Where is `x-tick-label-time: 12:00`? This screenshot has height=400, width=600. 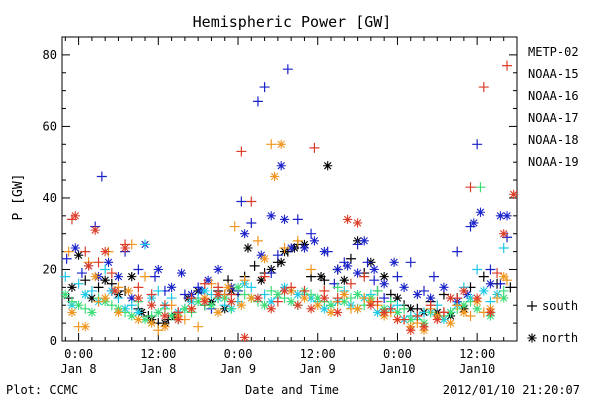 x-tick-label-time: 12:00 is located at coordinates (477, 354).